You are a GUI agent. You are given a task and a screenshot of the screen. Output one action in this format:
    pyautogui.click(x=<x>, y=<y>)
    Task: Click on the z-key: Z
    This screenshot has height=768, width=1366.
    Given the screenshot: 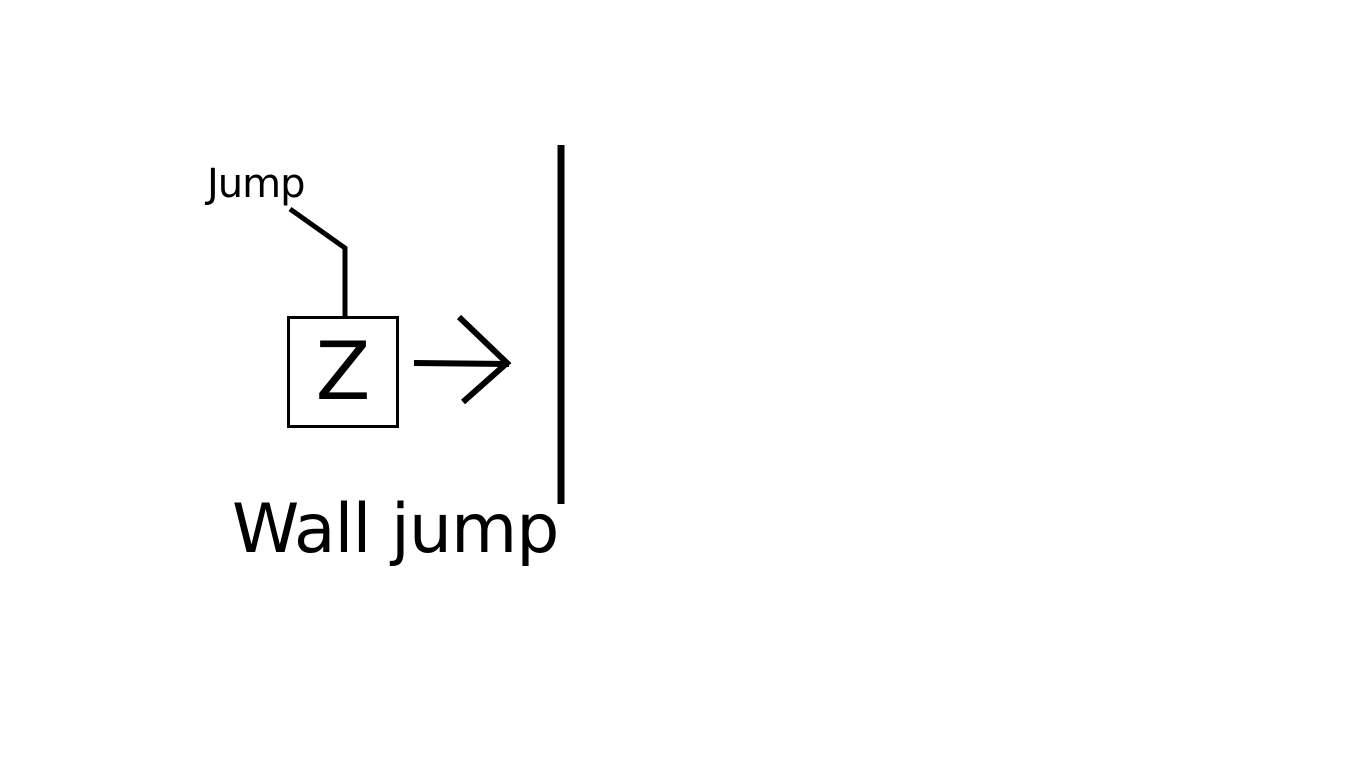 What is the action you would take?
    pyautogui.click(x=343, y=372)
    